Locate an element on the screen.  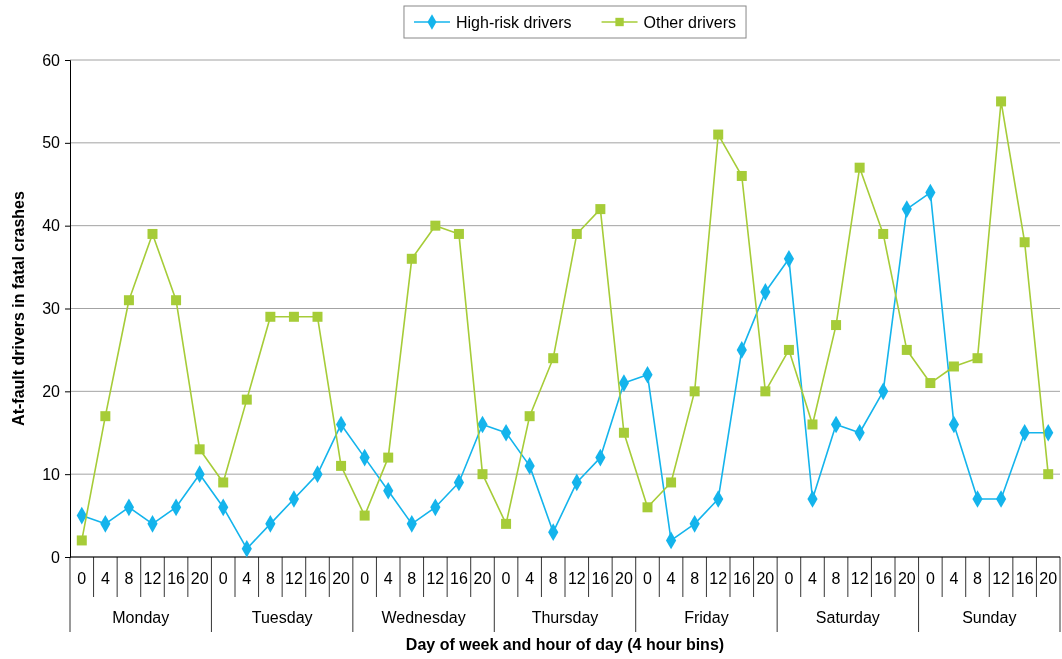
y-tick-label: 0 is located at coordinates (56, 557).